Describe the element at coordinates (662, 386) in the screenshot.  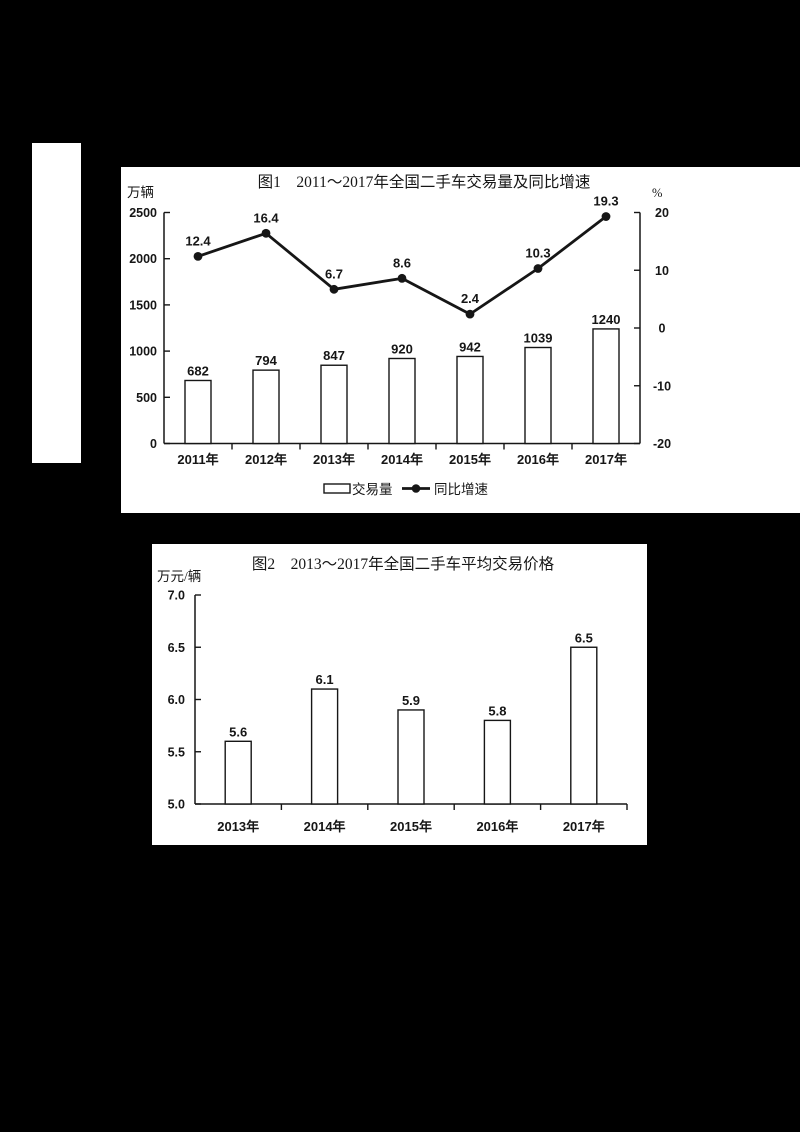
I see `chart1-right-tick-label: -10` at that location.